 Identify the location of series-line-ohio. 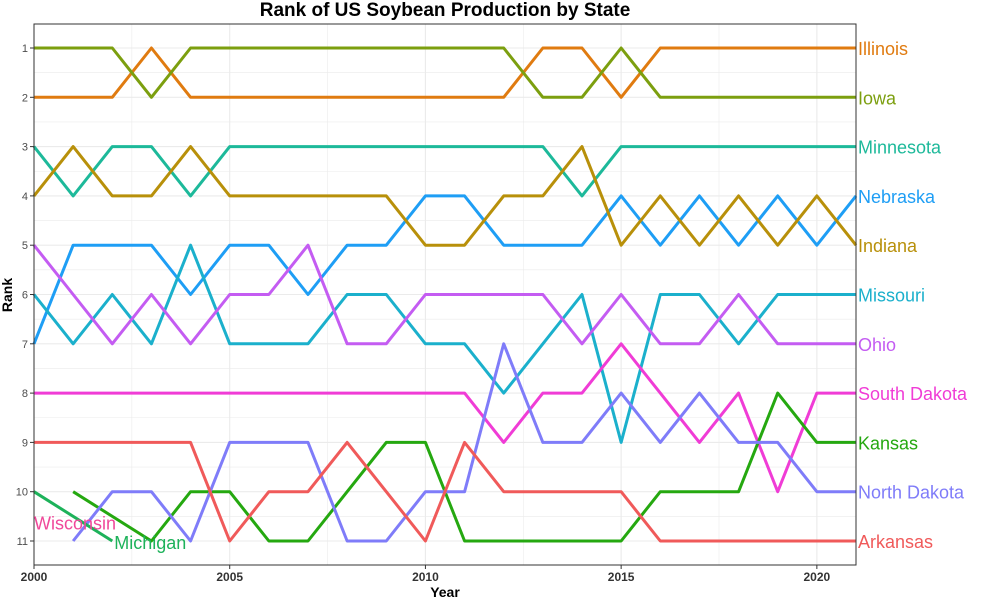
(444, 294).